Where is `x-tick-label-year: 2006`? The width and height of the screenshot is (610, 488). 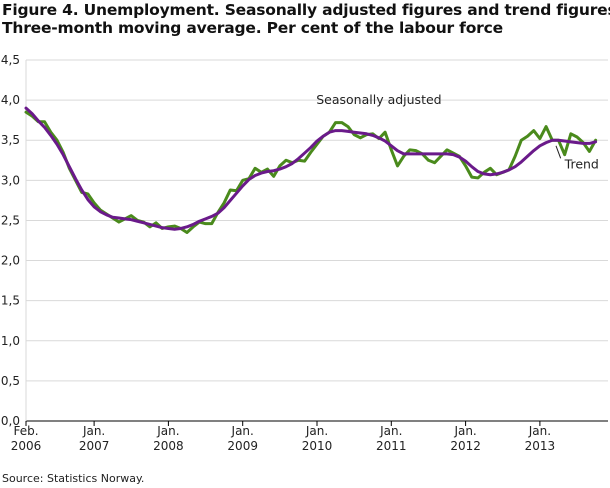
x-tick-label-year: 2006 is located at coordinates (26, 446).